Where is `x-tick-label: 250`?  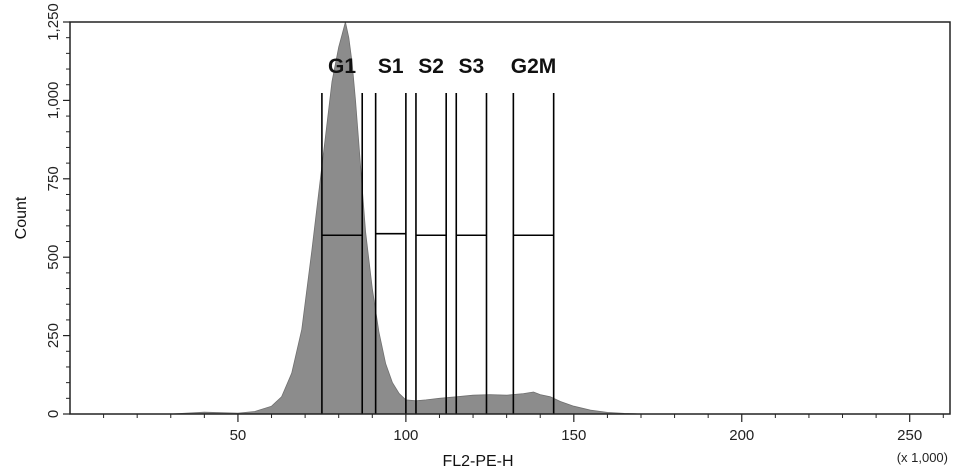 x-tick-label: 250 is located at coordinates (909, 435).